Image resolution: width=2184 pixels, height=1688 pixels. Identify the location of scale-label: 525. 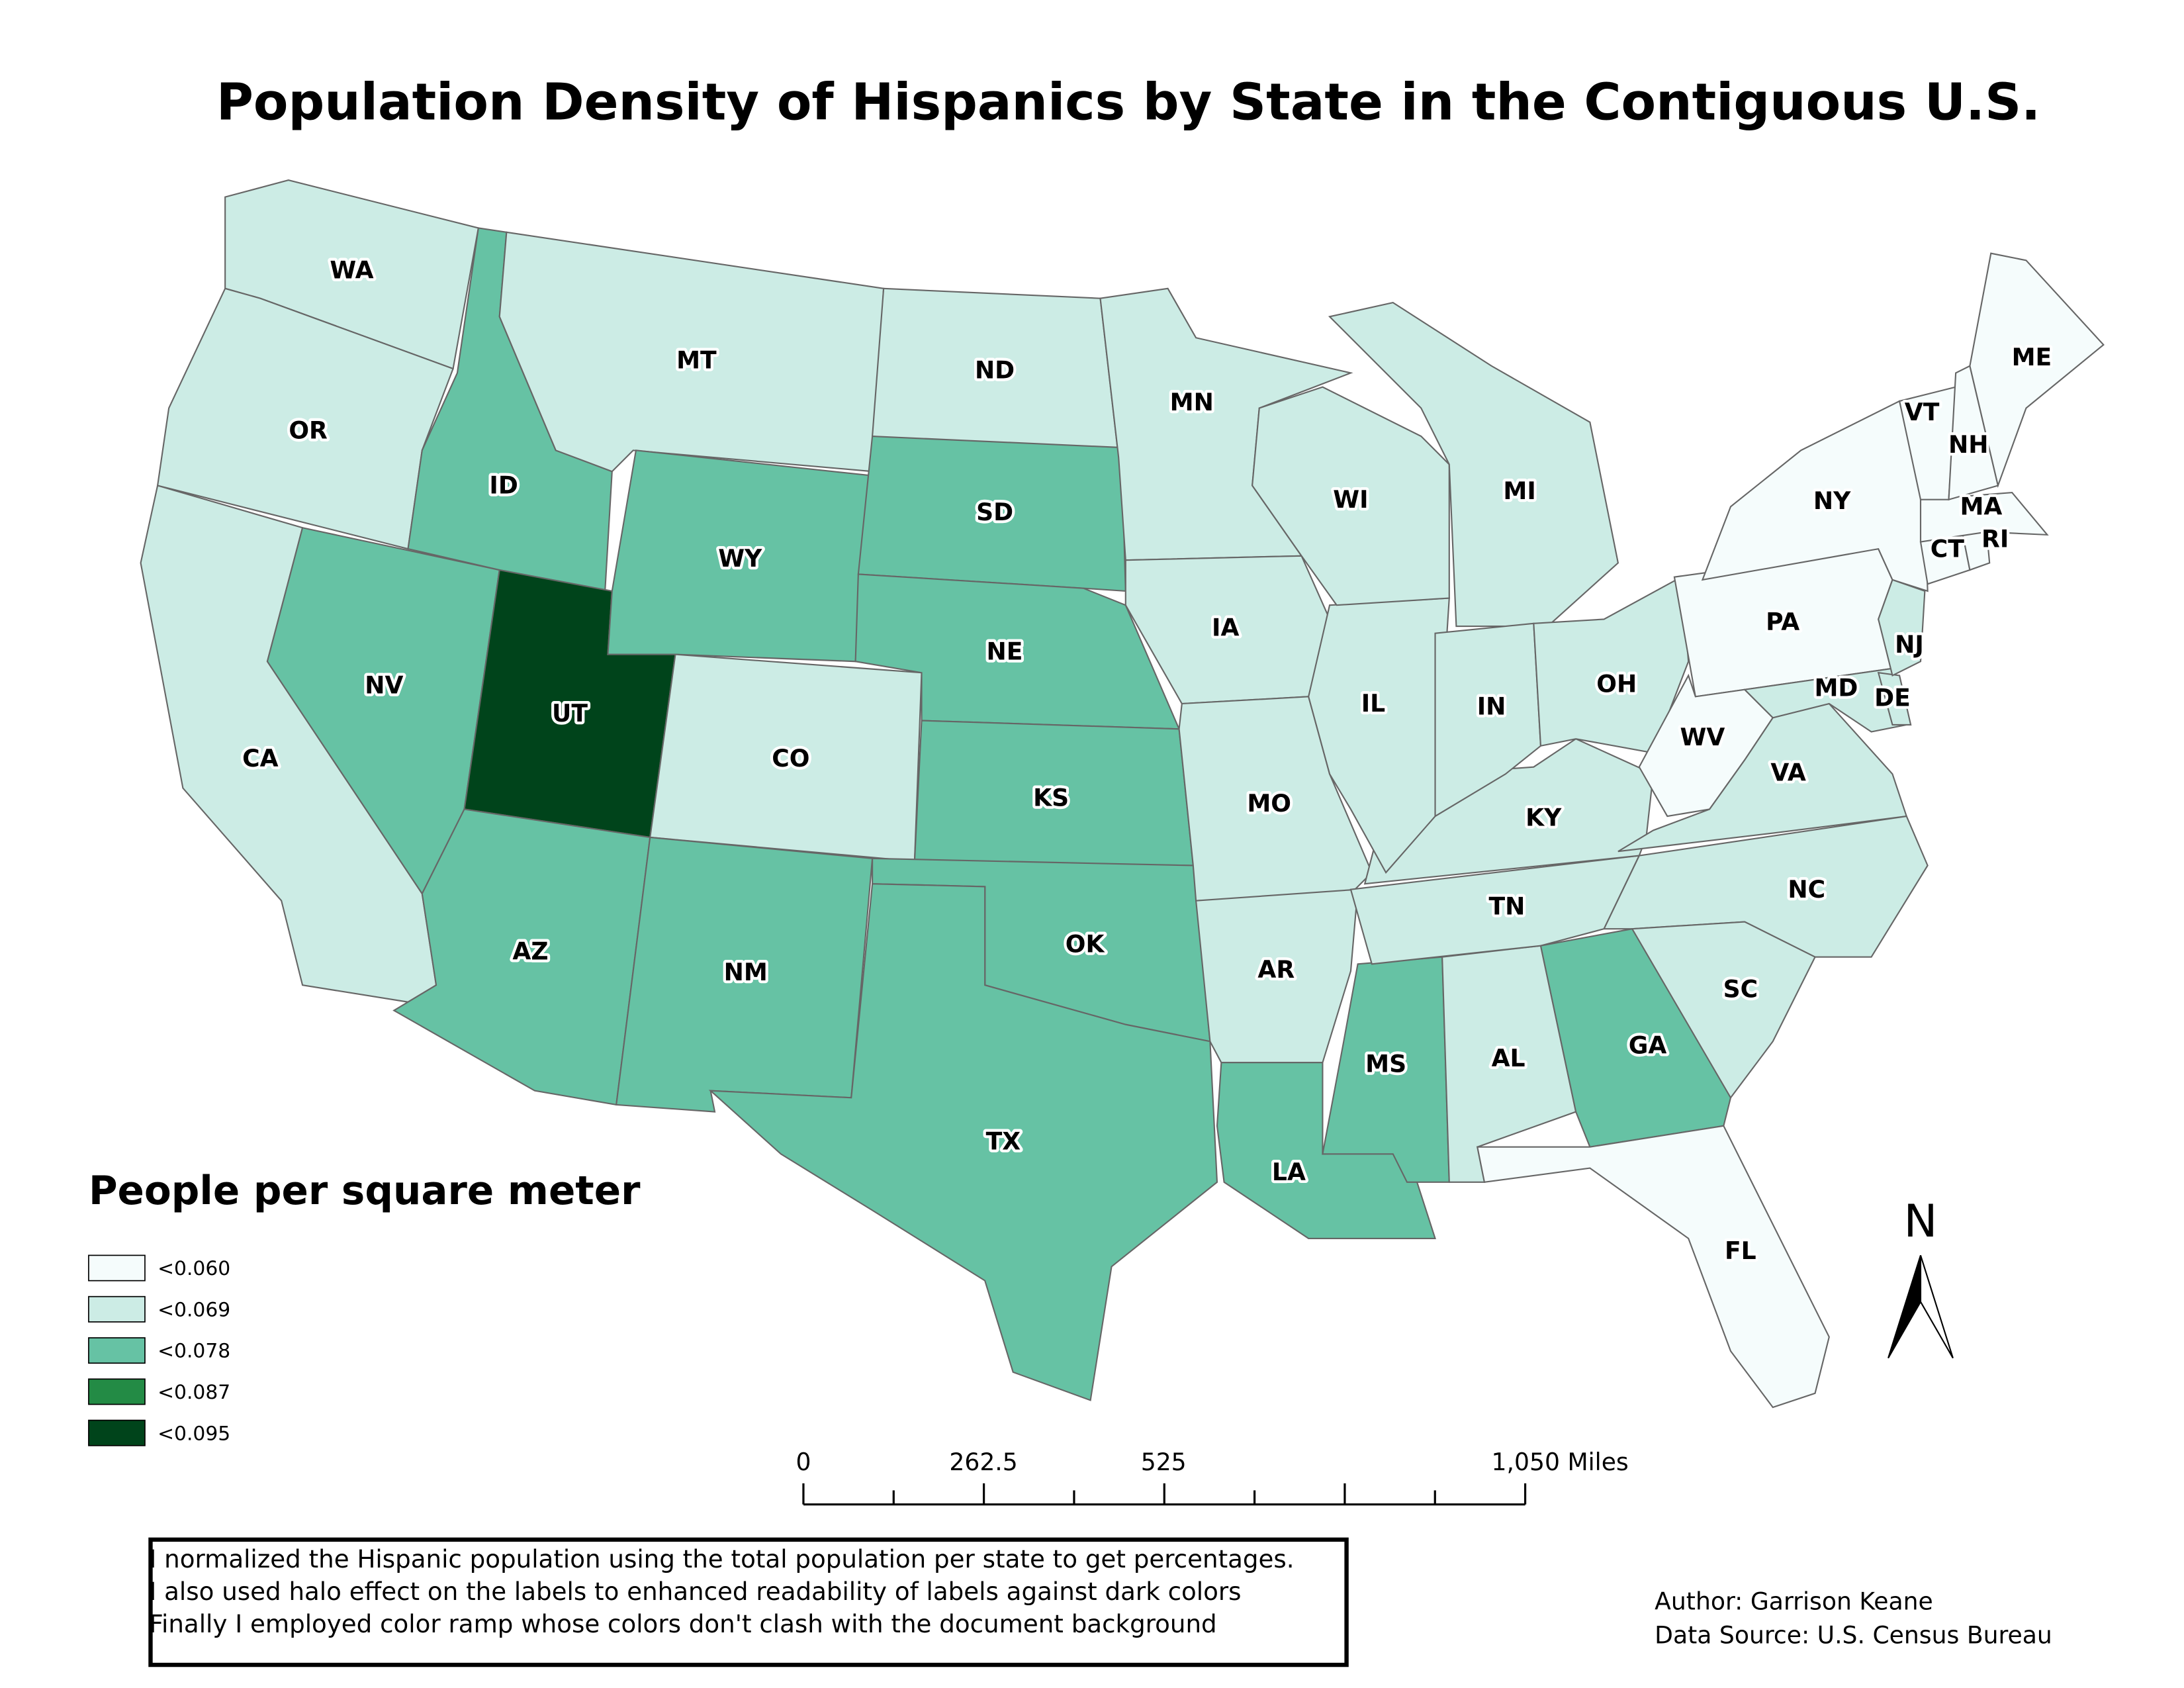
(1164, 1462).